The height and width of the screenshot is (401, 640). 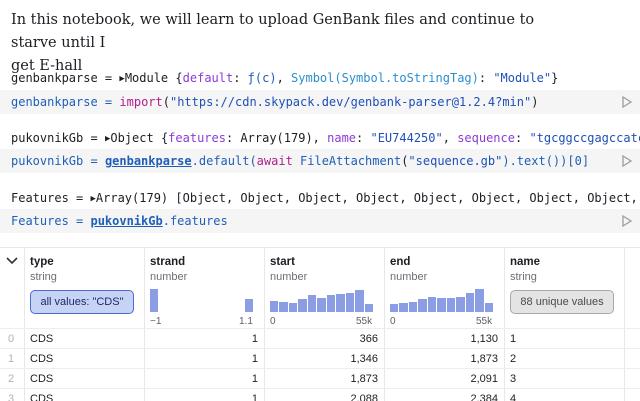 I want to click on column-header-end: end number 0 55k, so click(x=447, y=288).